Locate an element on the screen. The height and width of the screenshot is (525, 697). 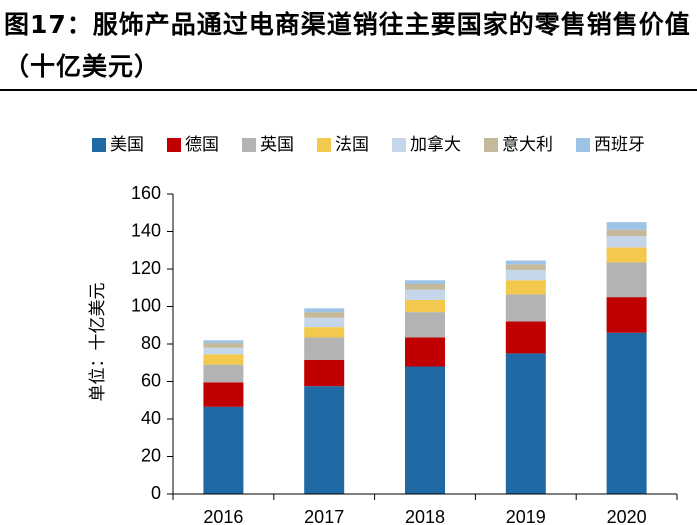
legend-label-6: 西班牙 is located at coordinates (619, 145).